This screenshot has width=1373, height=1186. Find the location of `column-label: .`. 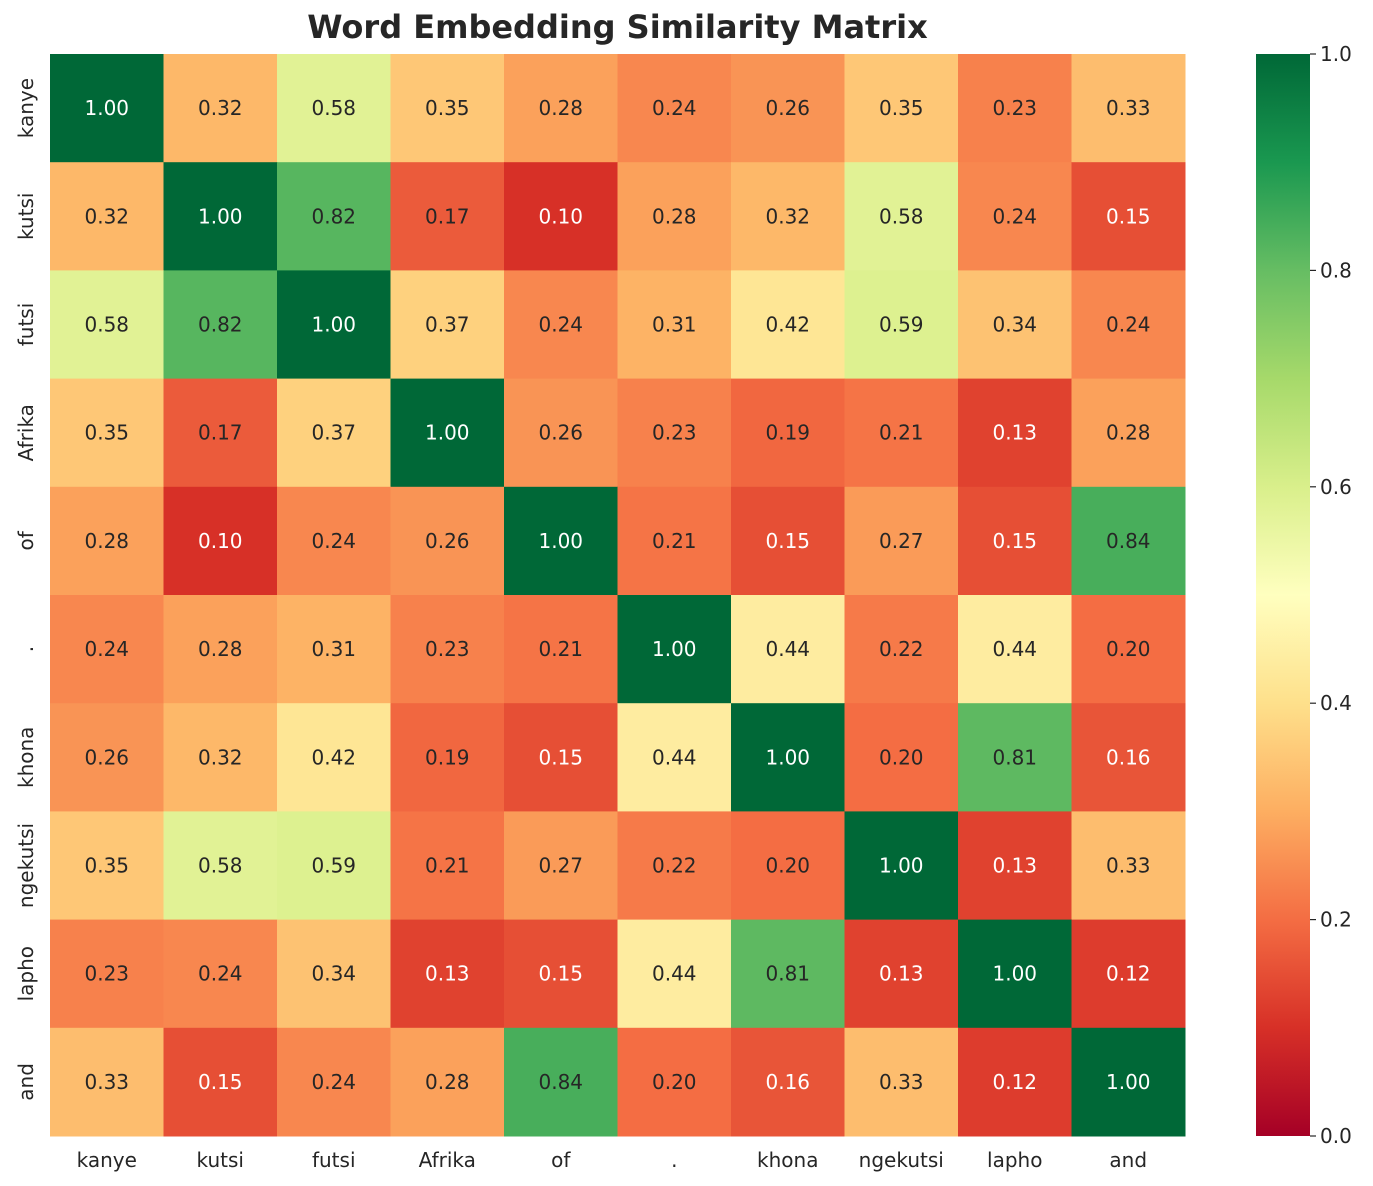

column-label: . is located at coordinates (674, 1160).